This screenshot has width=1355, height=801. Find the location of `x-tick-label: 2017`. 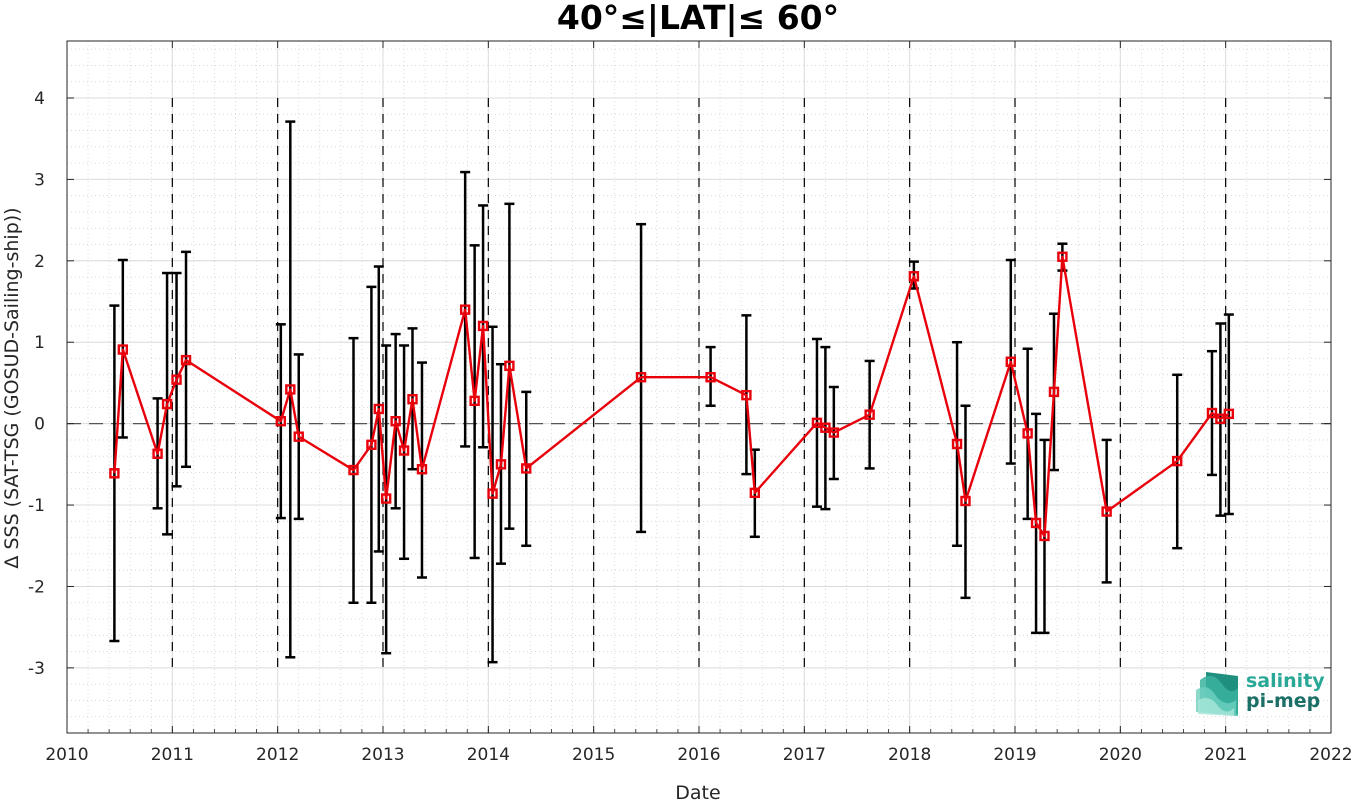

x-tick-label: 2017 is located at coordinates (804, 755).